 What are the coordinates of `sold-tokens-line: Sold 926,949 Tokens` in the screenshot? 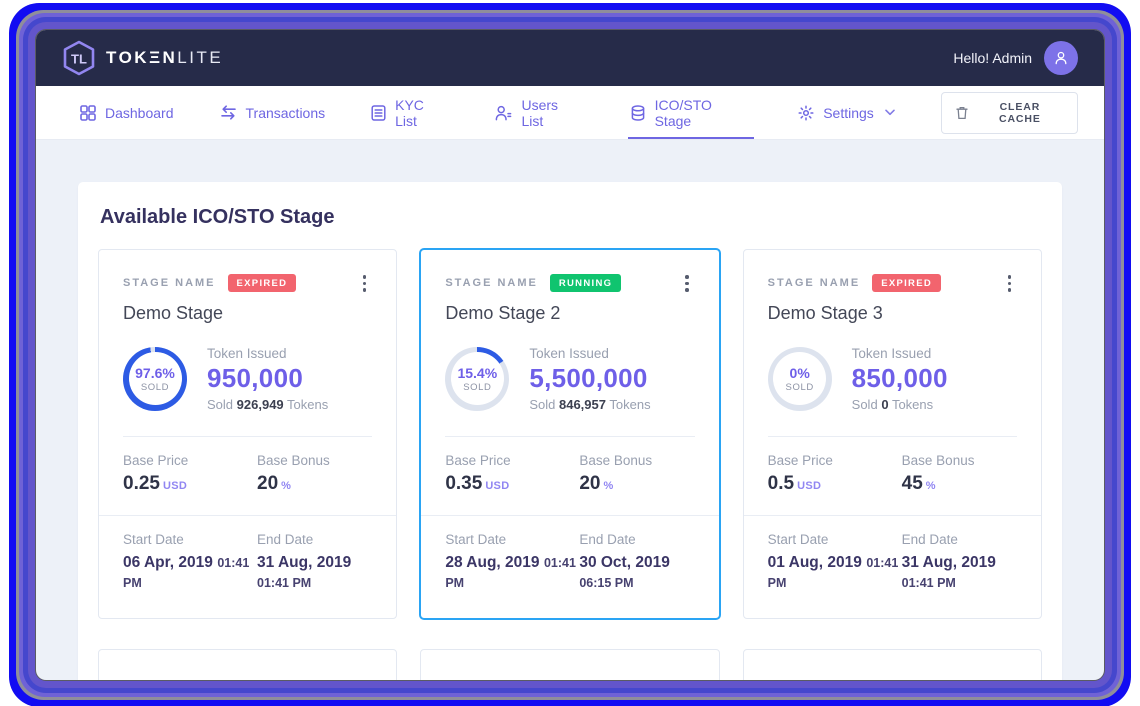 It's located at (268, 404).